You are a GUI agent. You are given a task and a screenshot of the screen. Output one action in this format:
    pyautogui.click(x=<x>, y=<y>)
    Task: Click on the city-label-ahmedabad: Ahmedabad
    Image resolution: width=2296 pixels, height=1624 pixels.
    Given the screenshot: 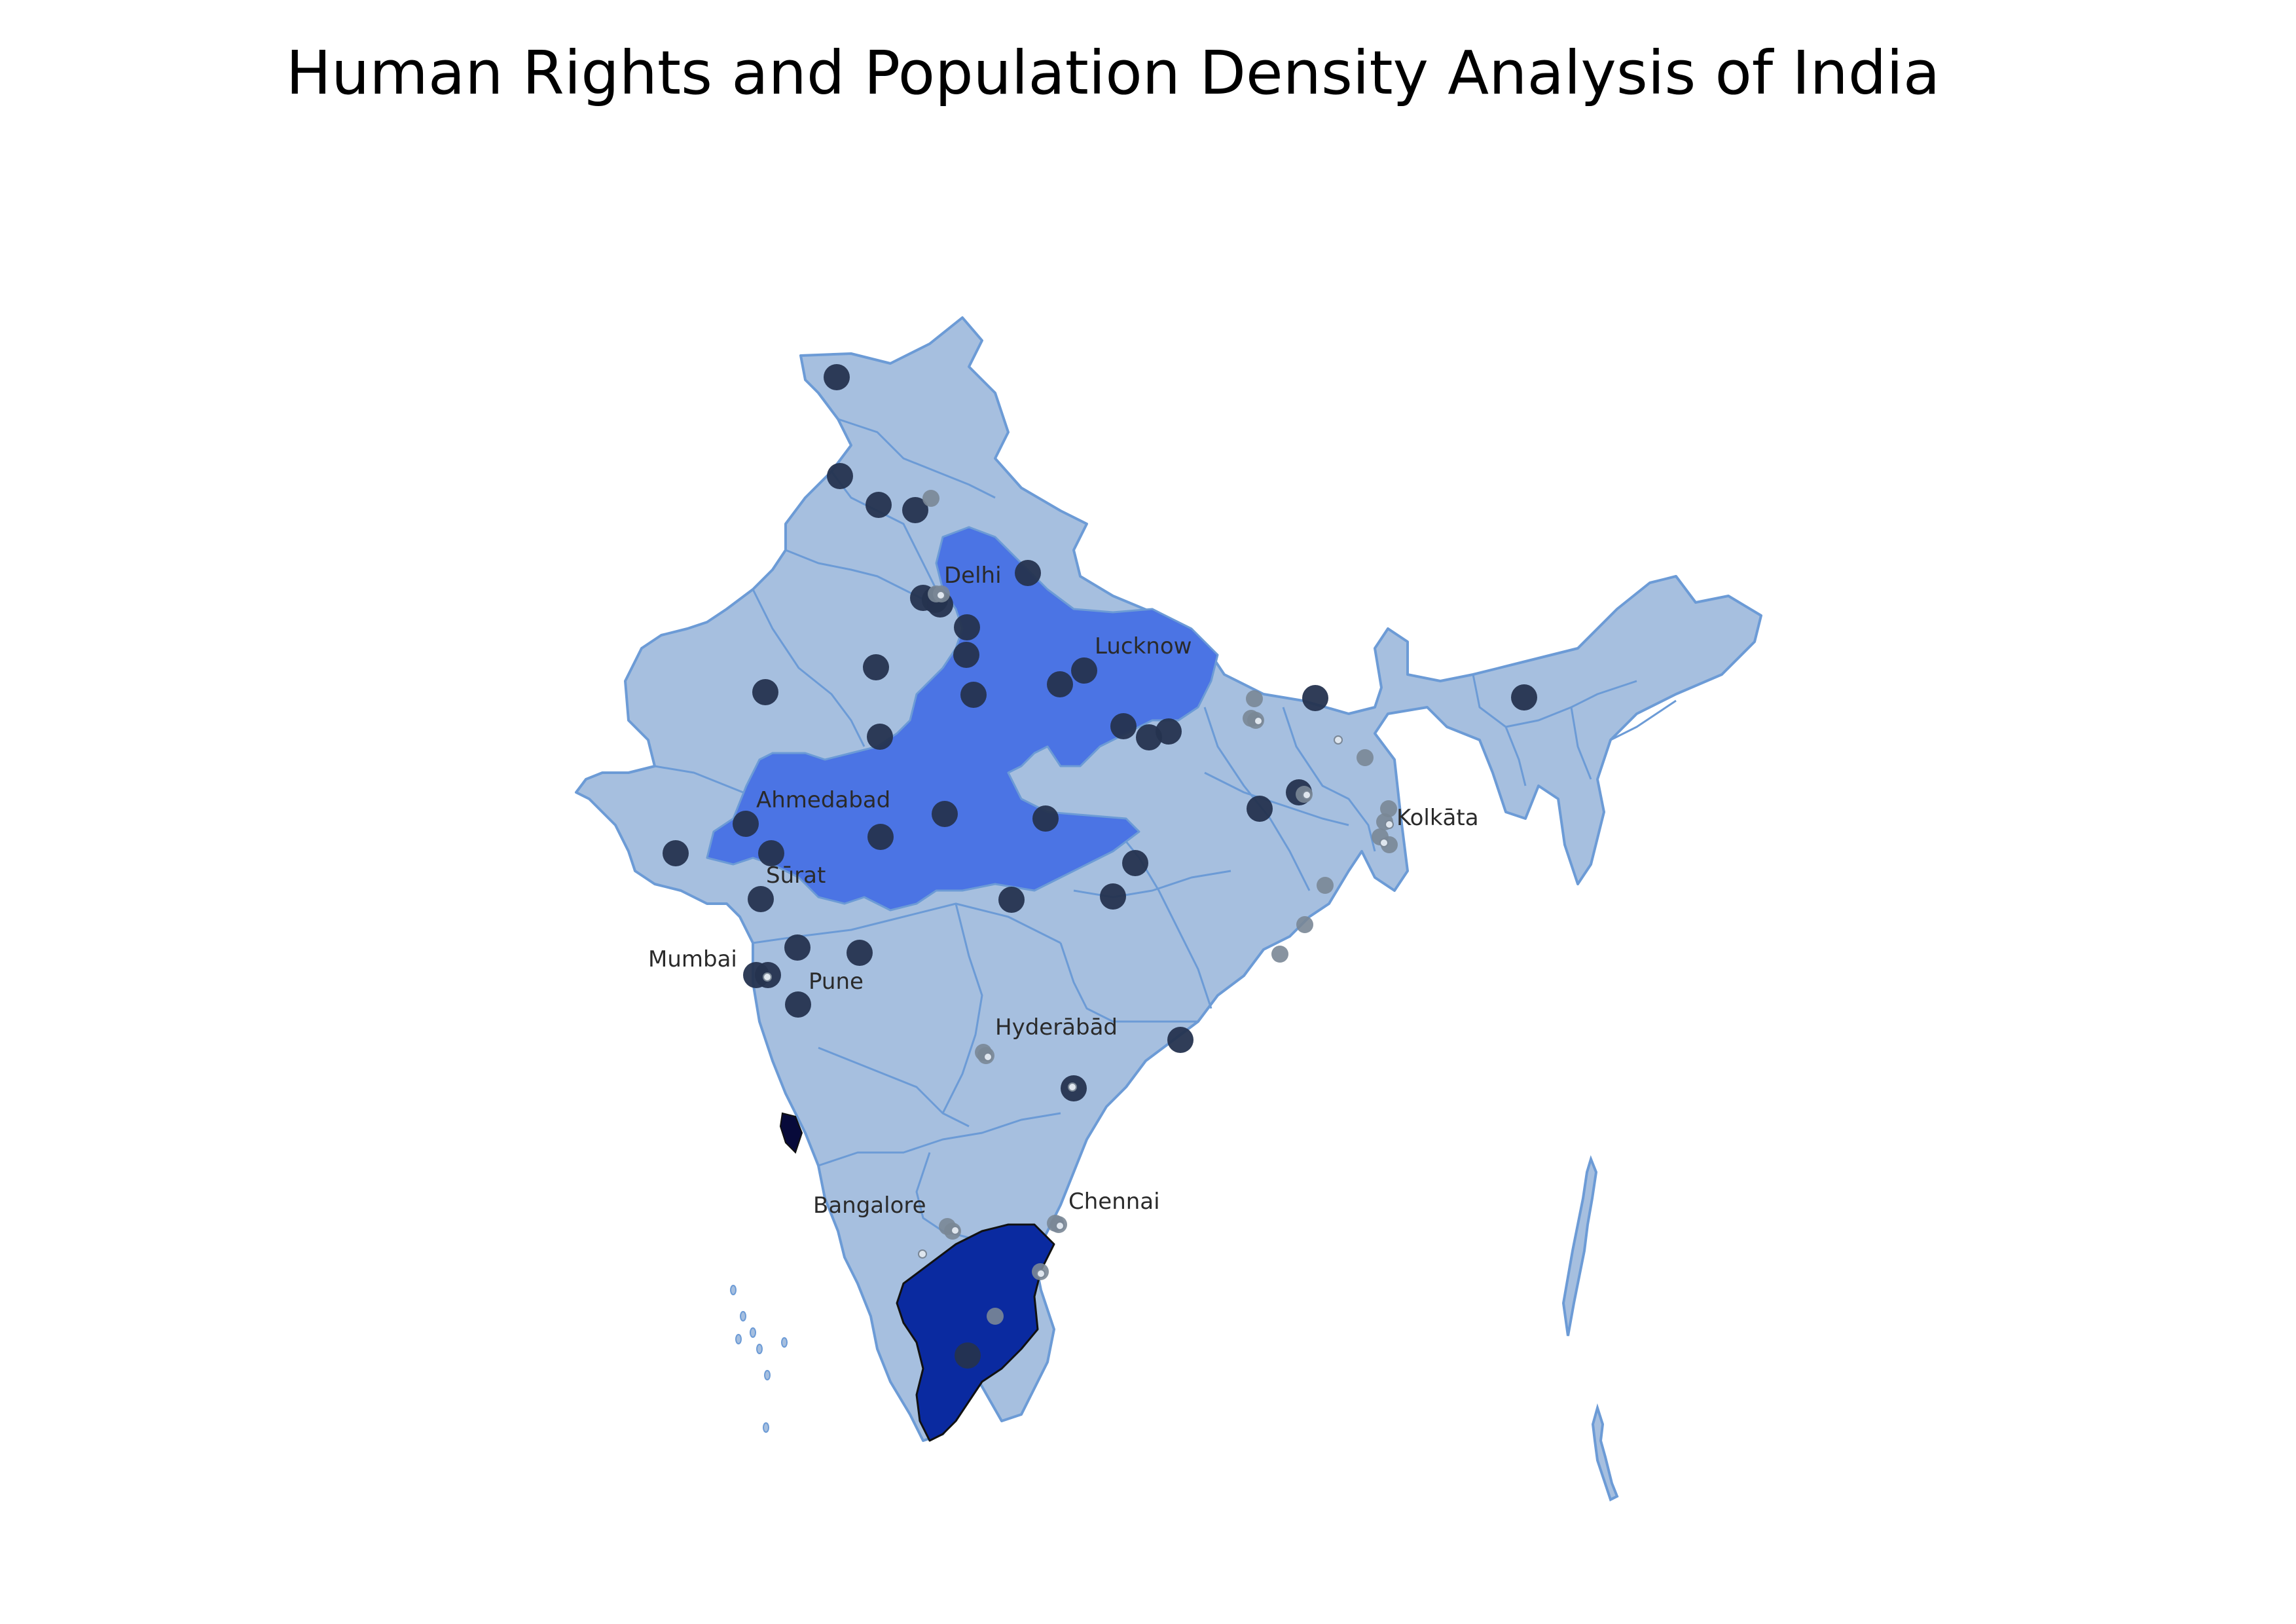 What is the action you would take?
    pyautogui.click(x=823, y=800)
    